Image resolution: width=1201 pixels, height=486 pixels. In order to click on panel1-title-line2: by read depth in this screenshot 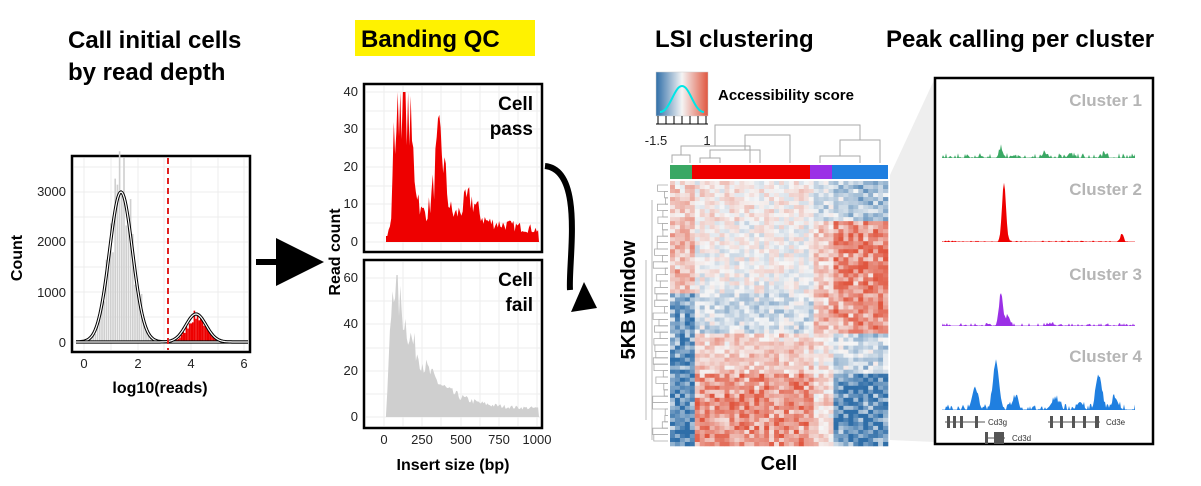, I will do `click(146, 72)`.